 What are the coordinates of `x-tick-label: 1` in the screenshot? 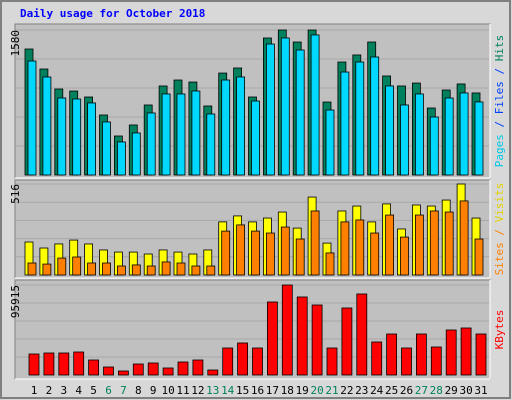 It's located at (34, 390).